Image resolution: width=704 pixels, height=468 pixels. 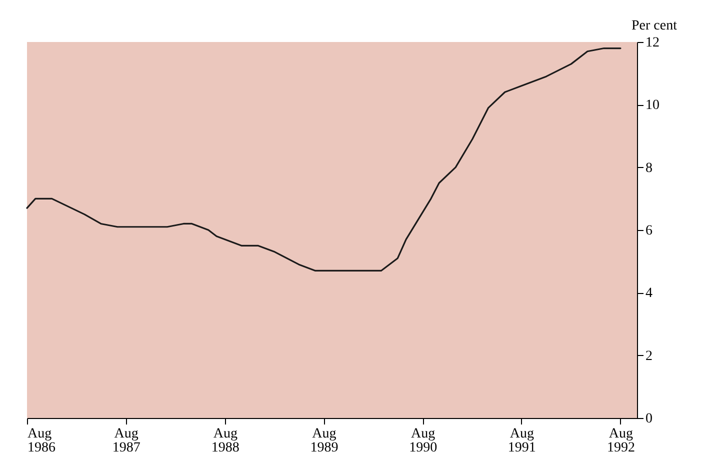 I want to click on x-tick-label: Aug 1991, so click(x=522, y=441).